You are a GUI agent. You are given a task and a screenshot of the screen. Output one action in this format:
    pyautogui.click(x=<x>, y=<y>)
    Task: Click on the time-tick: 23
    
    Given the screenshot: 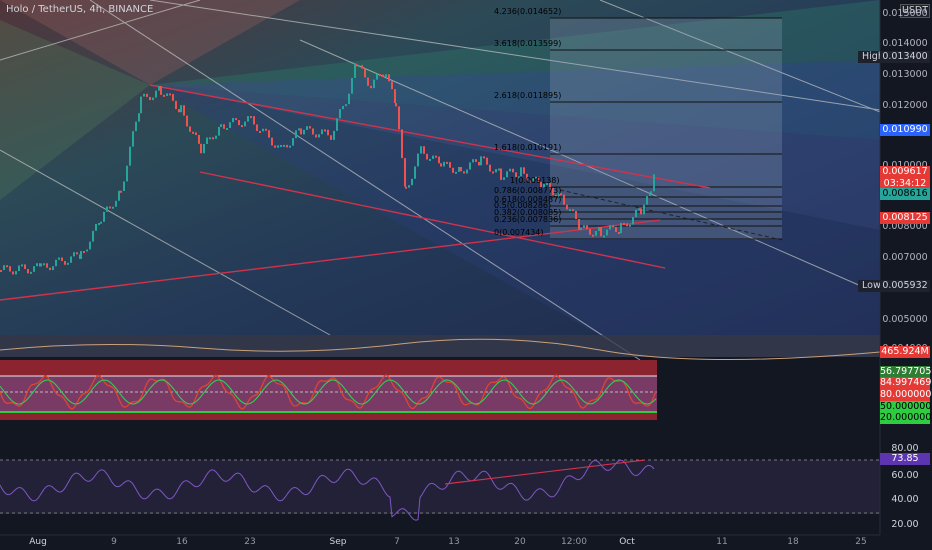 What is the action you would take?
    pyautogui.click(x=250, y=542)
    